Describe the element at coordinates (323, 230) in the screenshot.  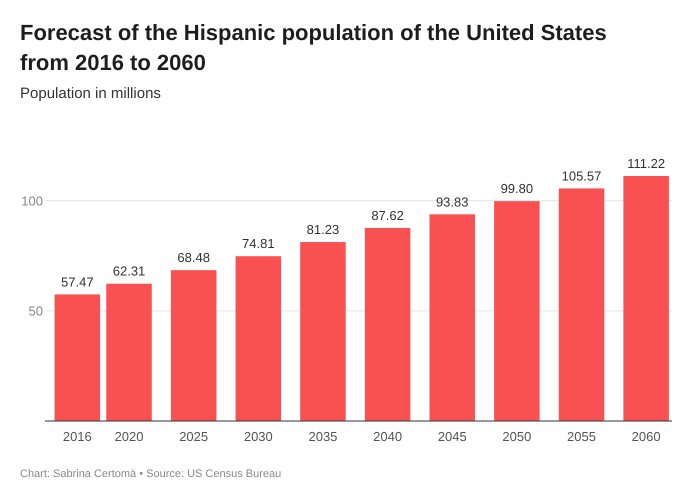
I see `data-label: 81.23` at that location.